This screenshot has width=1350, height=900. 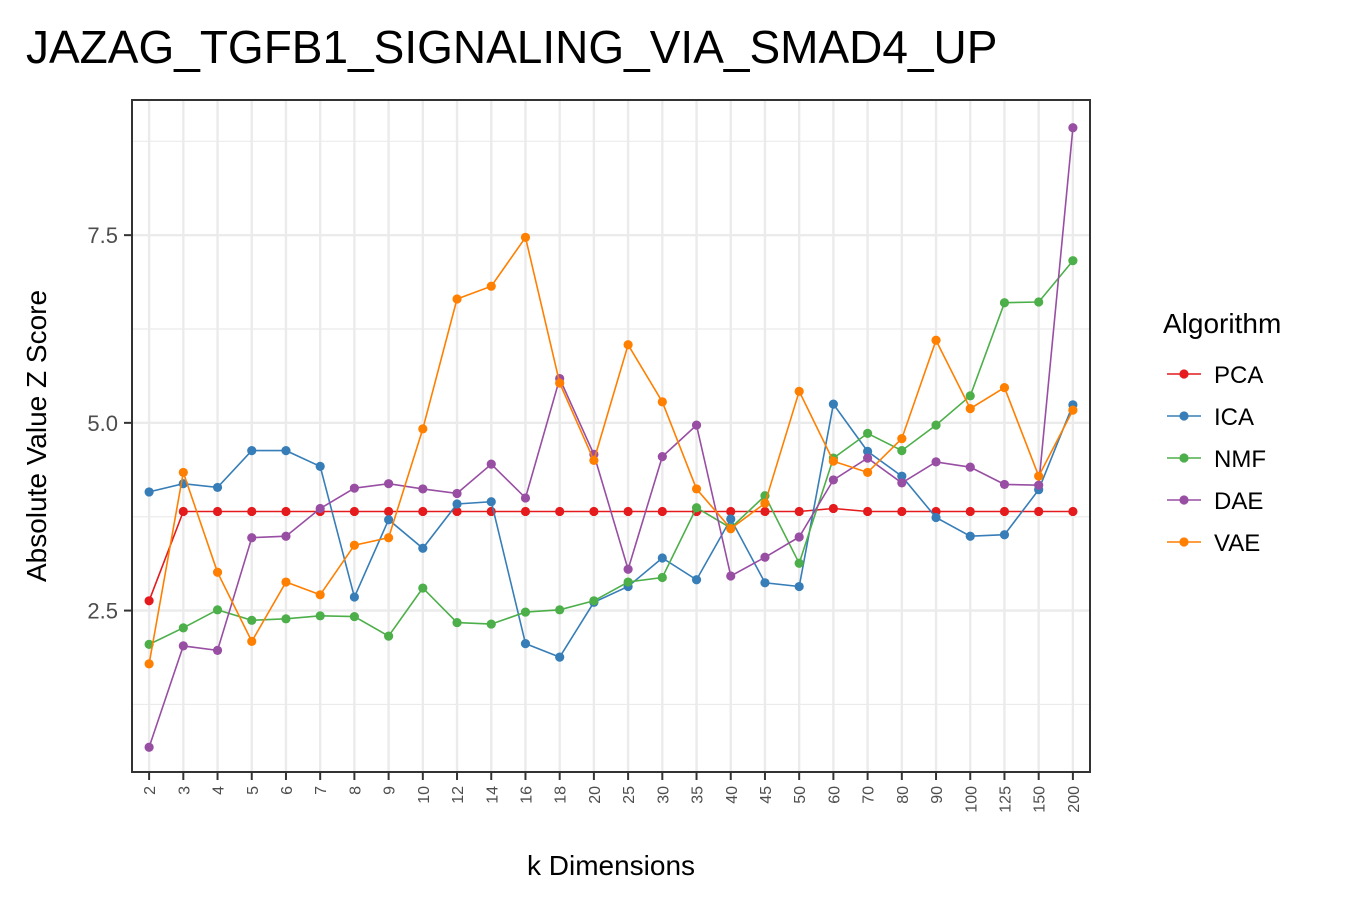 I want to click on legend-item-pca: PCA, so click(x=1215, y=375).